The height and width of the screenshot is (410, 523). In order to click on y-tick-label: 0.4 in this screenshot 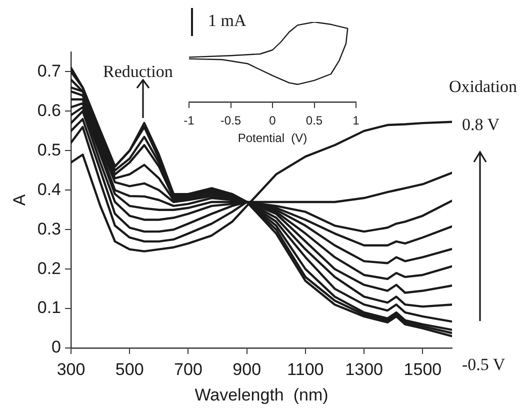, I will do `click(49, 189)`.